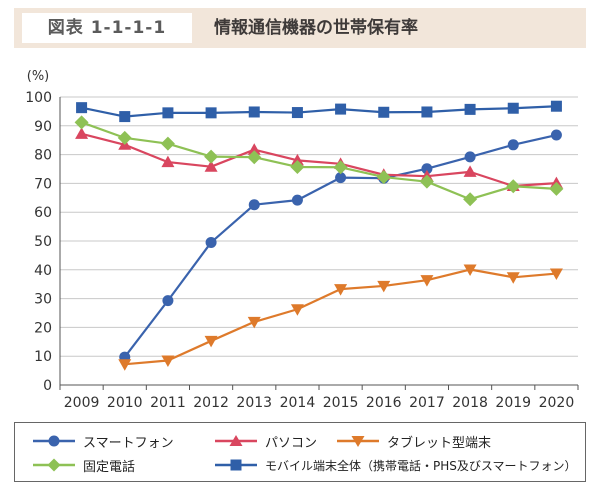 This screenshot has height=496, width=600. I want to click on point-mobile-2019, so click(513, 108).